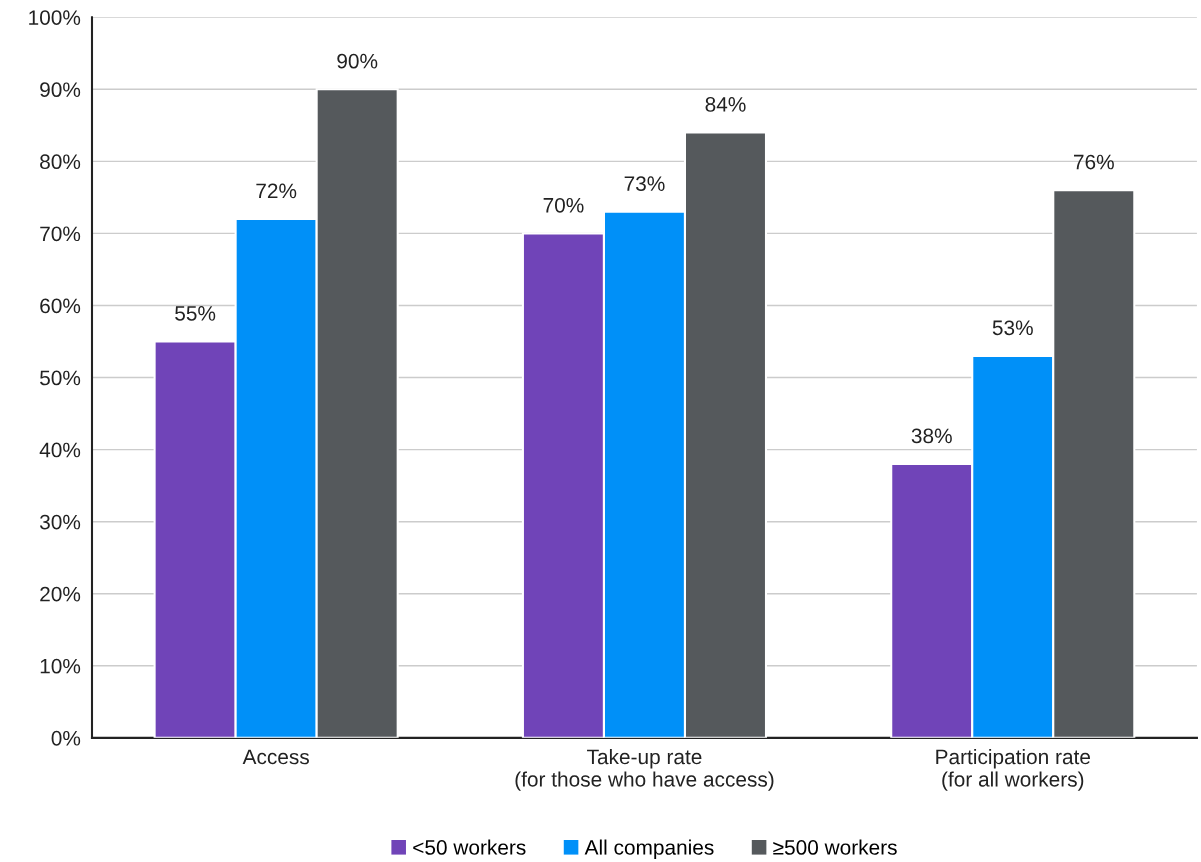  Describe the element at coordinates (60, 594) in the screenshot. I see `y-tick-label: 20%` at that location.